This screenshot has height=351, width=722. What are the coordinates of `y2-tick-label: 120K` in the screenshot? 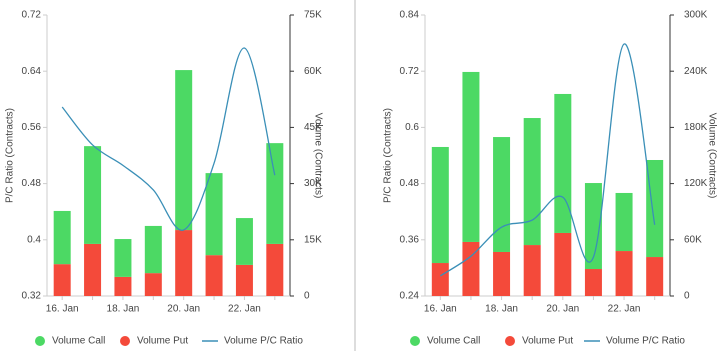 It's located at (696, 183).